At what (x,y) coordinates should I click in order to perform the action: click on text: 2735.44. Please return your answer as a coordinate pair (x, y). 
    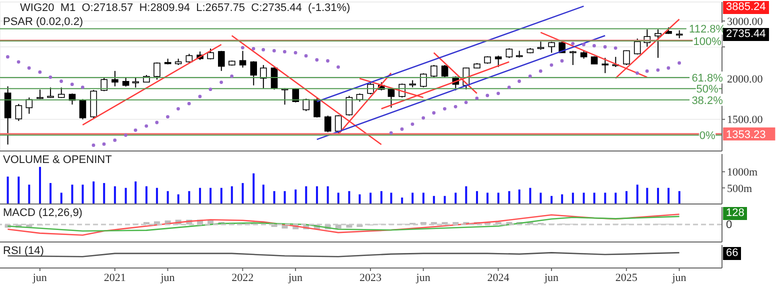
    Looking at the image, I should click on (746, 34).